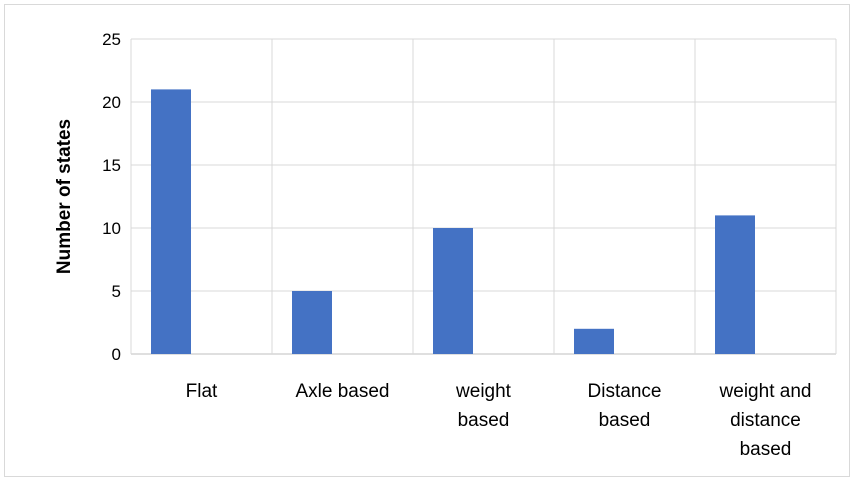  I want to click on x-tick-label: Distance based, so click(625, 406).